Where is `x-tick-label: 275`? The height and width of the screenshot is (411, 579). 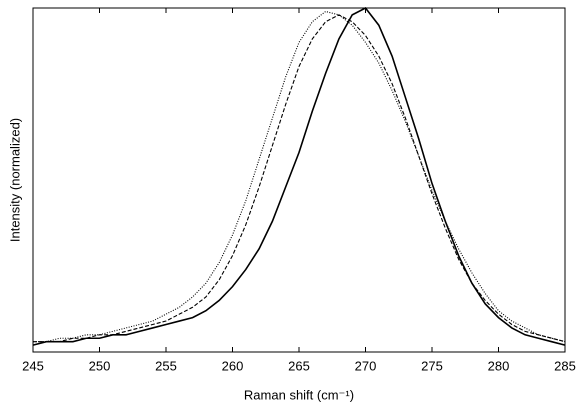
x-tick-label: 275 is located at coordinates (432, 365).